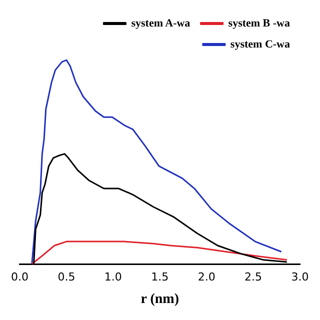 The width and height of the screenshot is (320, 320). Describe the element at coordinates (260, 44) in the screenshot. I see `legend-label: system C-wa` at that location.